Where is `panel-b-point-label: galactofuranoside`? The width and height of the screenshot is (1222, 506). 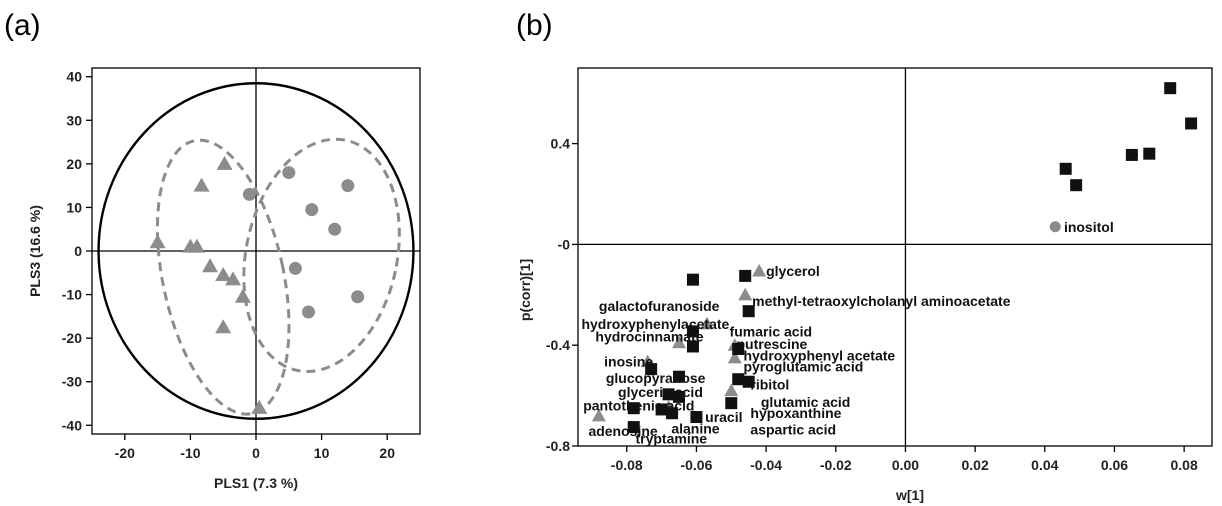 panel-b-point-label: galactofuranoside is located at coordinates (659, 306).